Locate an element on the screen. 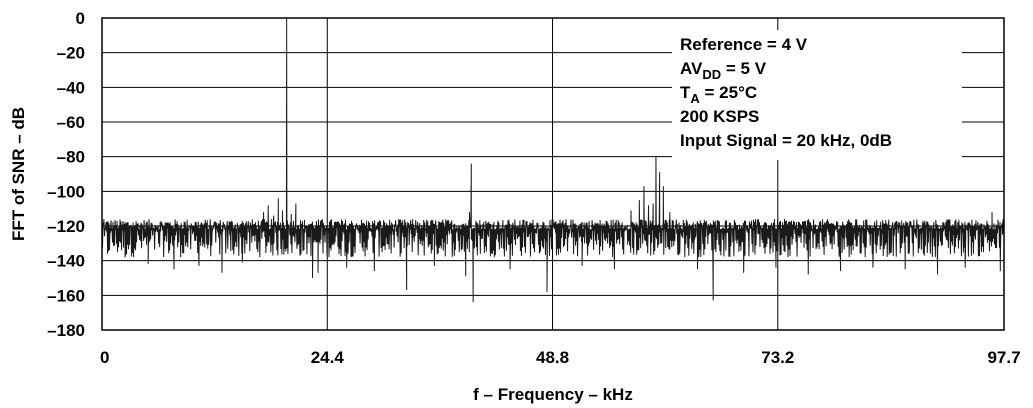  annotation-line: Reference = 4 V is located at coordinates (744, 44).